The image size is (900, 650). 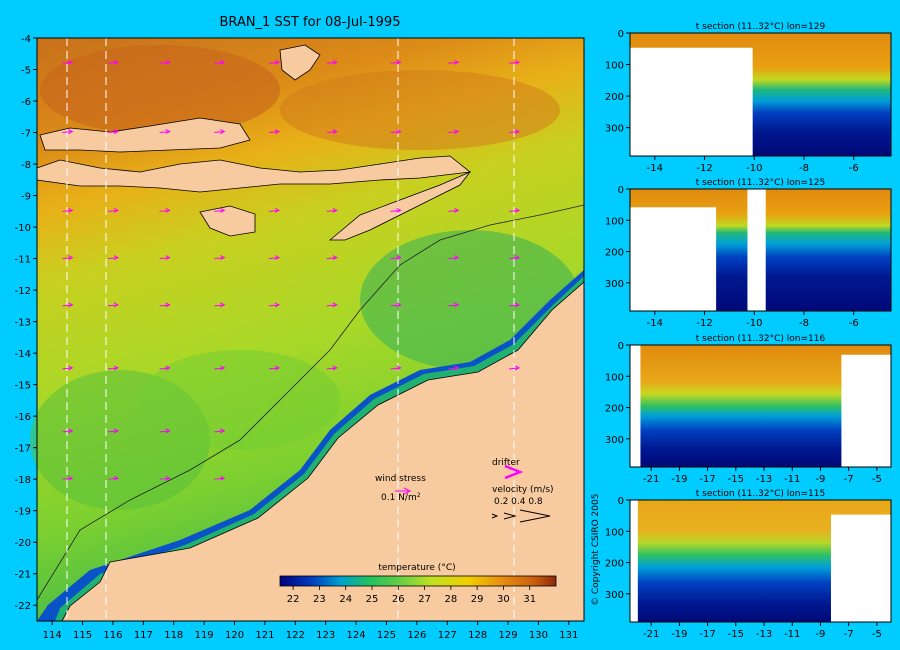 I want to click on colorbar-tick-label: 23, so click(x=319, y=599).